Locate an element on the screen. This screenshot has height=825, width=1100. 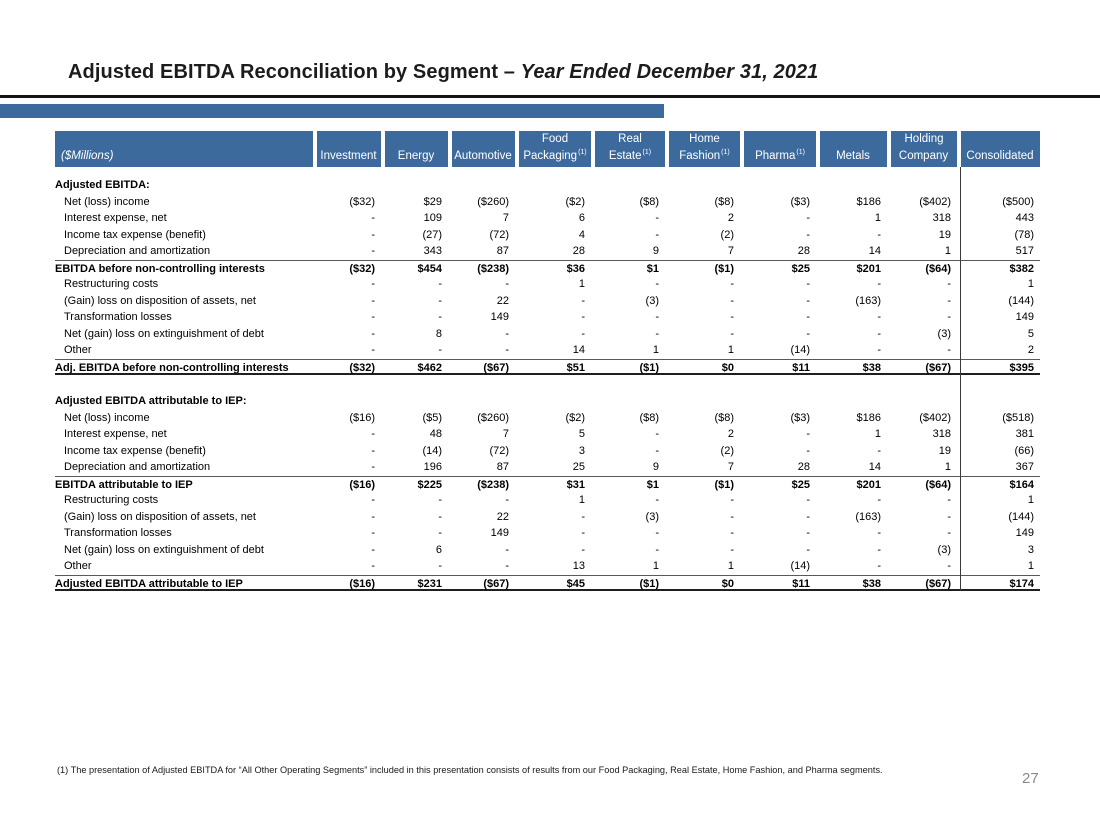
cell-value: 28 is located at coordinates (803, 467).